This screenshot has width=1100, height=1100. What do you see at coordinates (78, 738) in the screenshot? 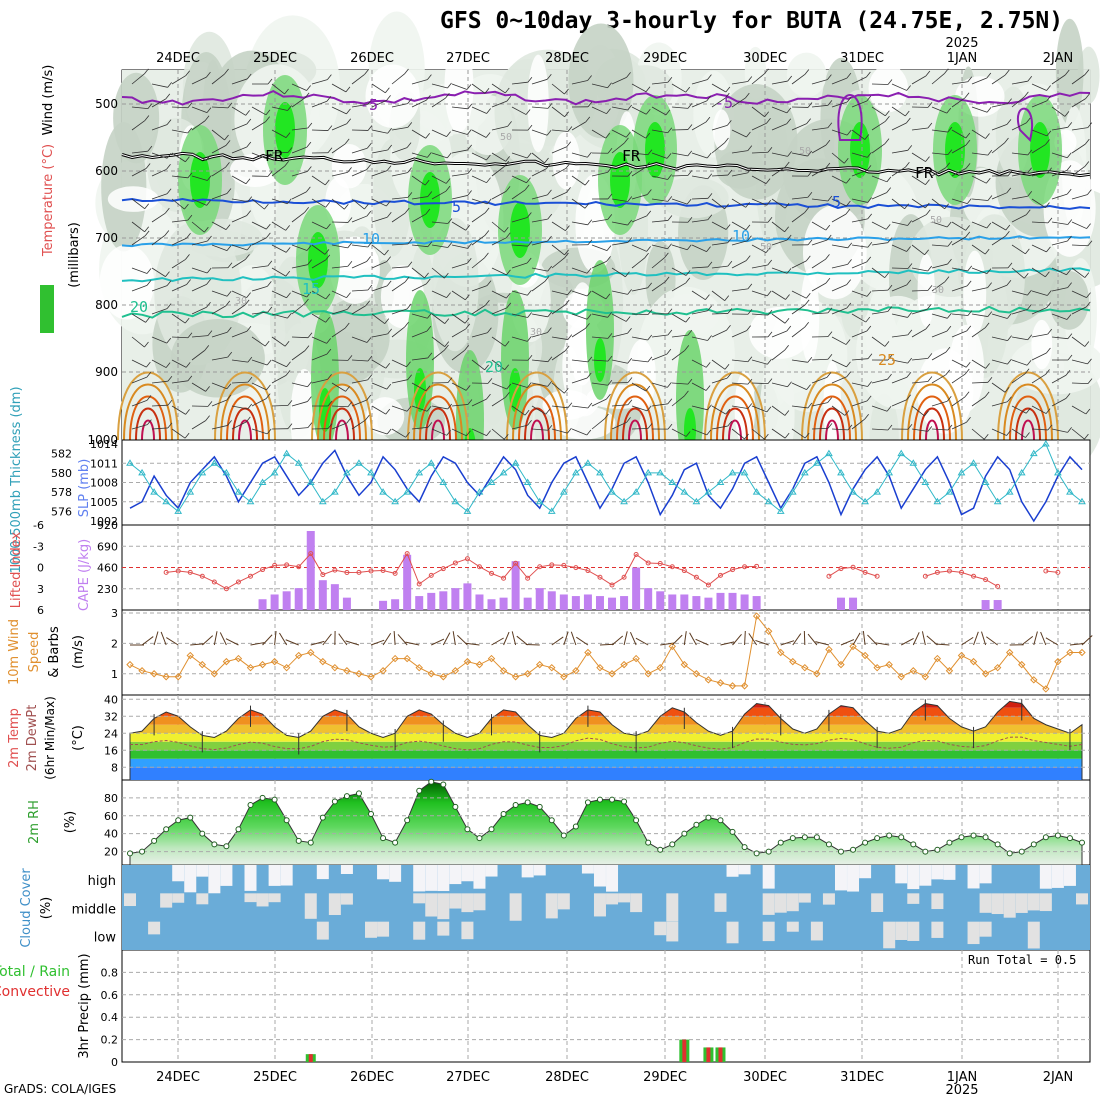
I see `temp-units-label: (°C)` at bounding box center [78, 738].